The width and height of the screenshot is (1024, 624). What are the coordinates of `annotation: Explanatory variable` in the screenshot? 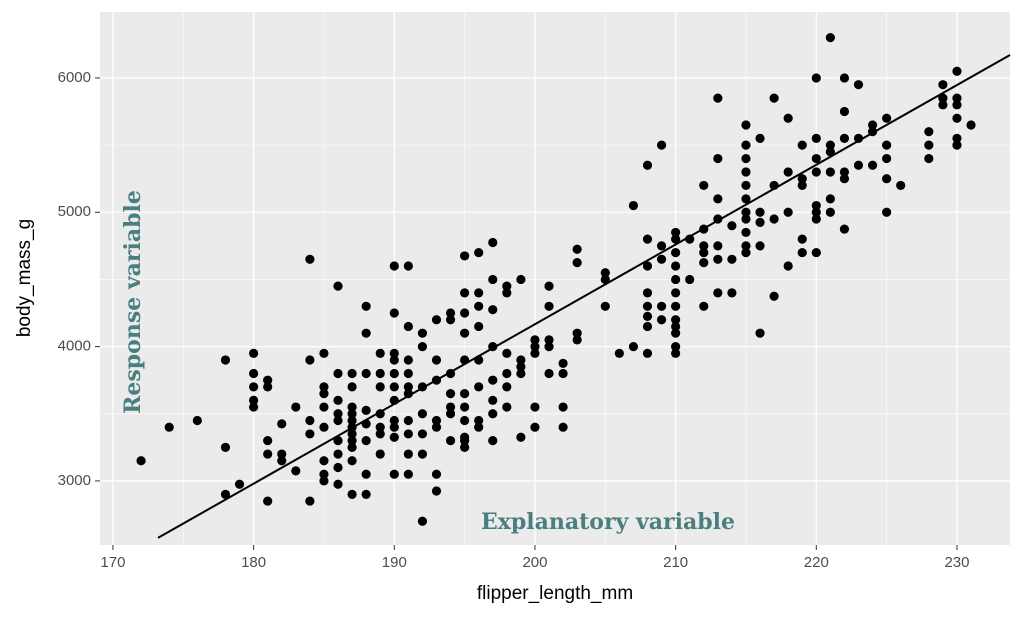 It's located at (608, 522).